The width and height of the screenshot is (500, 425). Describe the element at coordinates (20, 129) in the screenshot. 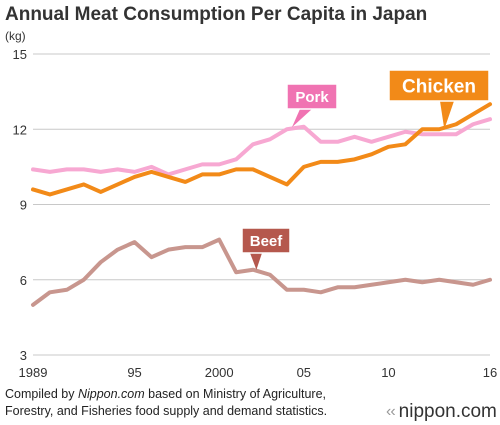

I see `y-tick-label: 12` at that location.